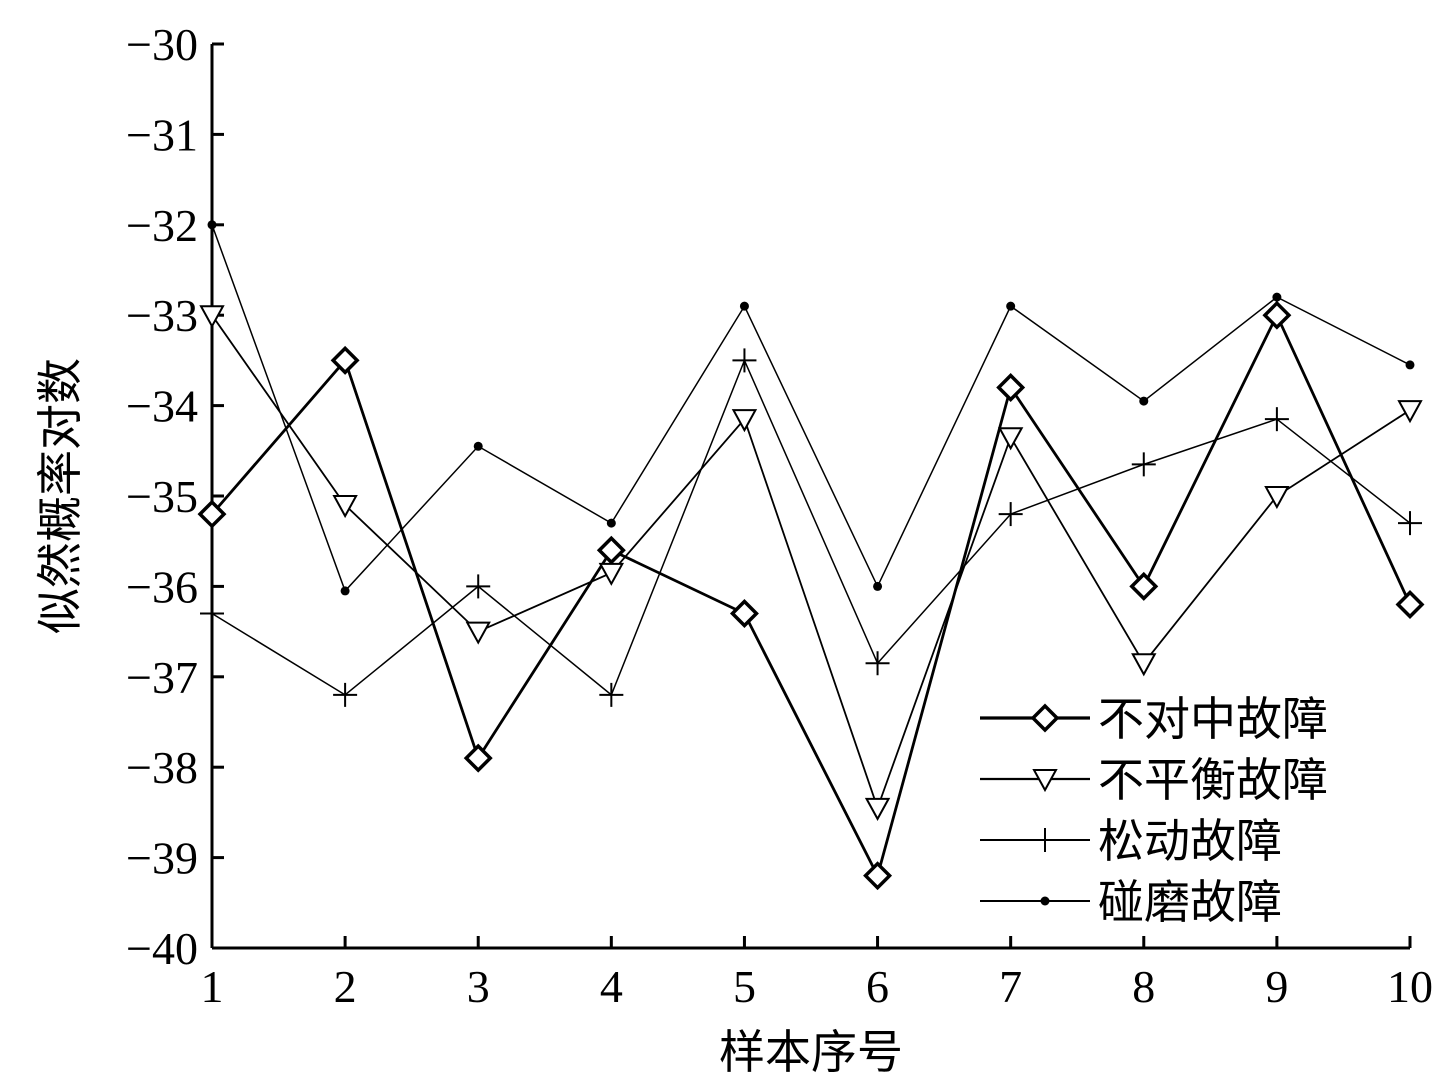 This screenshot has width=1442, height=1080. Describe the element at coordinates (162, 315) in the screenshot. I see `y-tick-label: −33` at that location.